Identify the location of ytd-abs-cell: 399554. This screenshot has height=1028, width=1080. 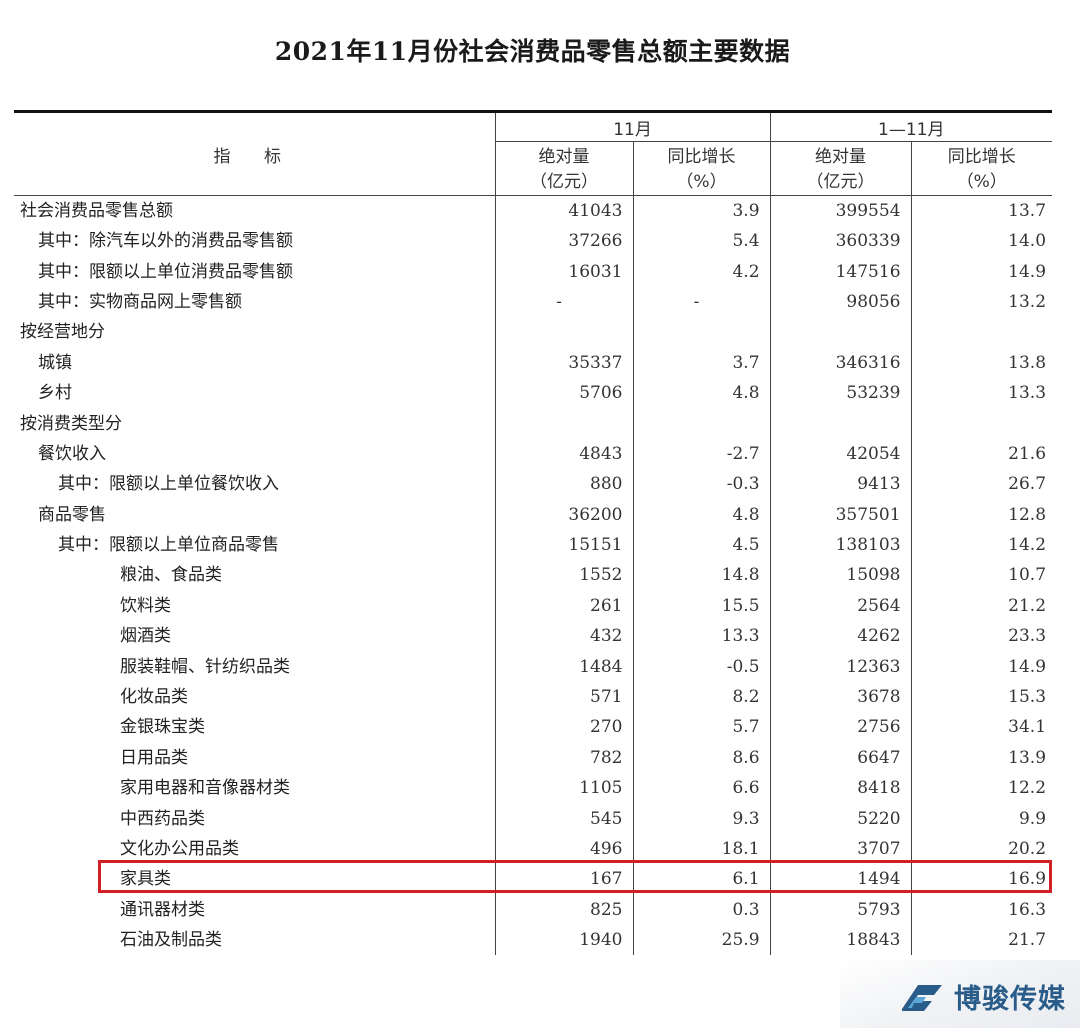
(841, 210).